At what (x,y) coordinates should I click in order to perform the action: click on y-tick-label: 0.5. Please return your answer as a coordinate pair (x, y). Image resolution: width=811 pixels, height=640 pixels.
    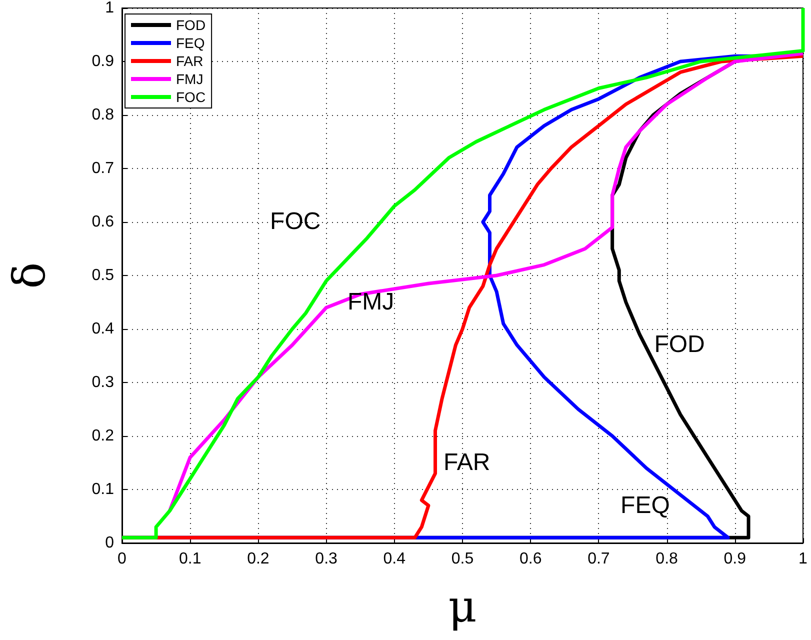
    Looking at the image, I should click on (103, 275).